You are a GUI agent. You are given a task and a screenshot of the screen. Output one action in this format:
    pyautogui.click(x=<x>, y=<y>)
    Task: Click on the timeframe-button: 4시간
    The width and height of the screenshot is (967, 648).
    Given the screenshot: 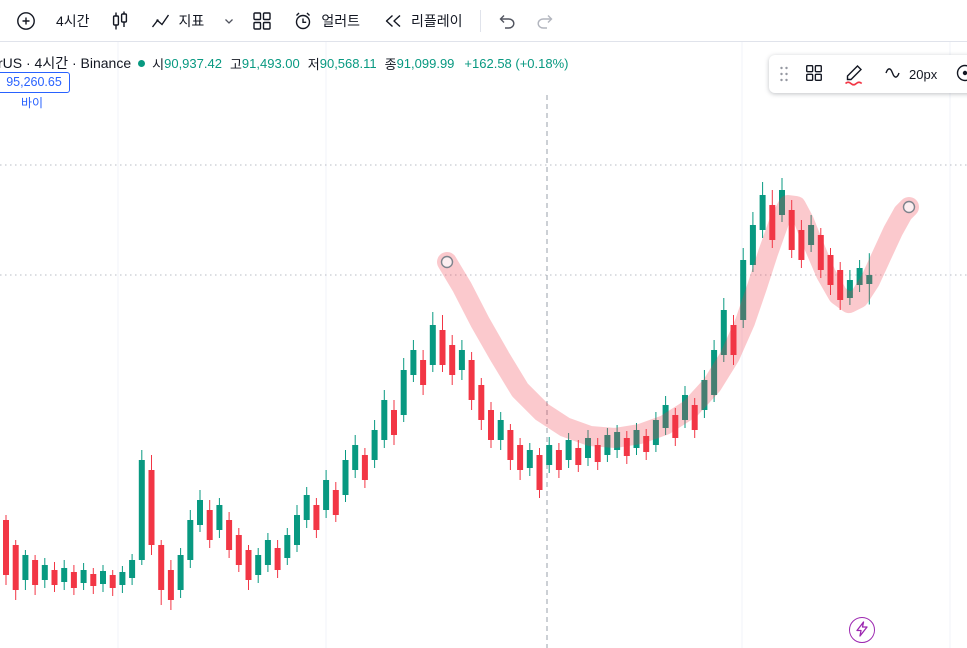 What is the action you would take?
    pyautogui.click(x=73, y=21)
    